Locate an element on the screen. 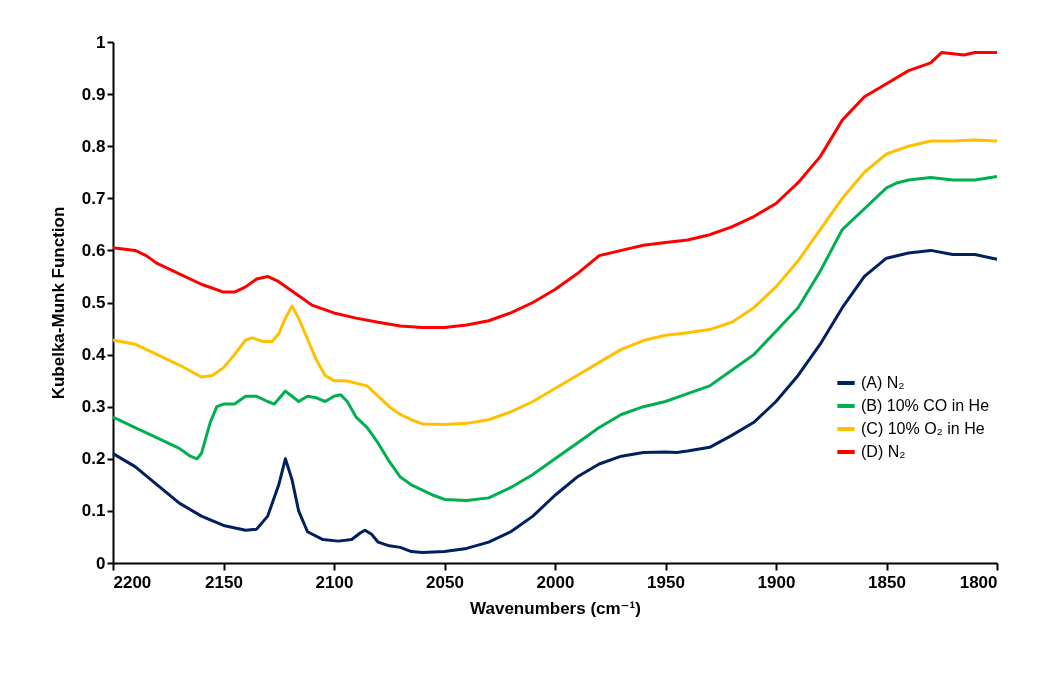 Image resolution: width=1049 pixels, height=677 pixels. x-tick-label: 2000 is located at coordinates (555, 582).